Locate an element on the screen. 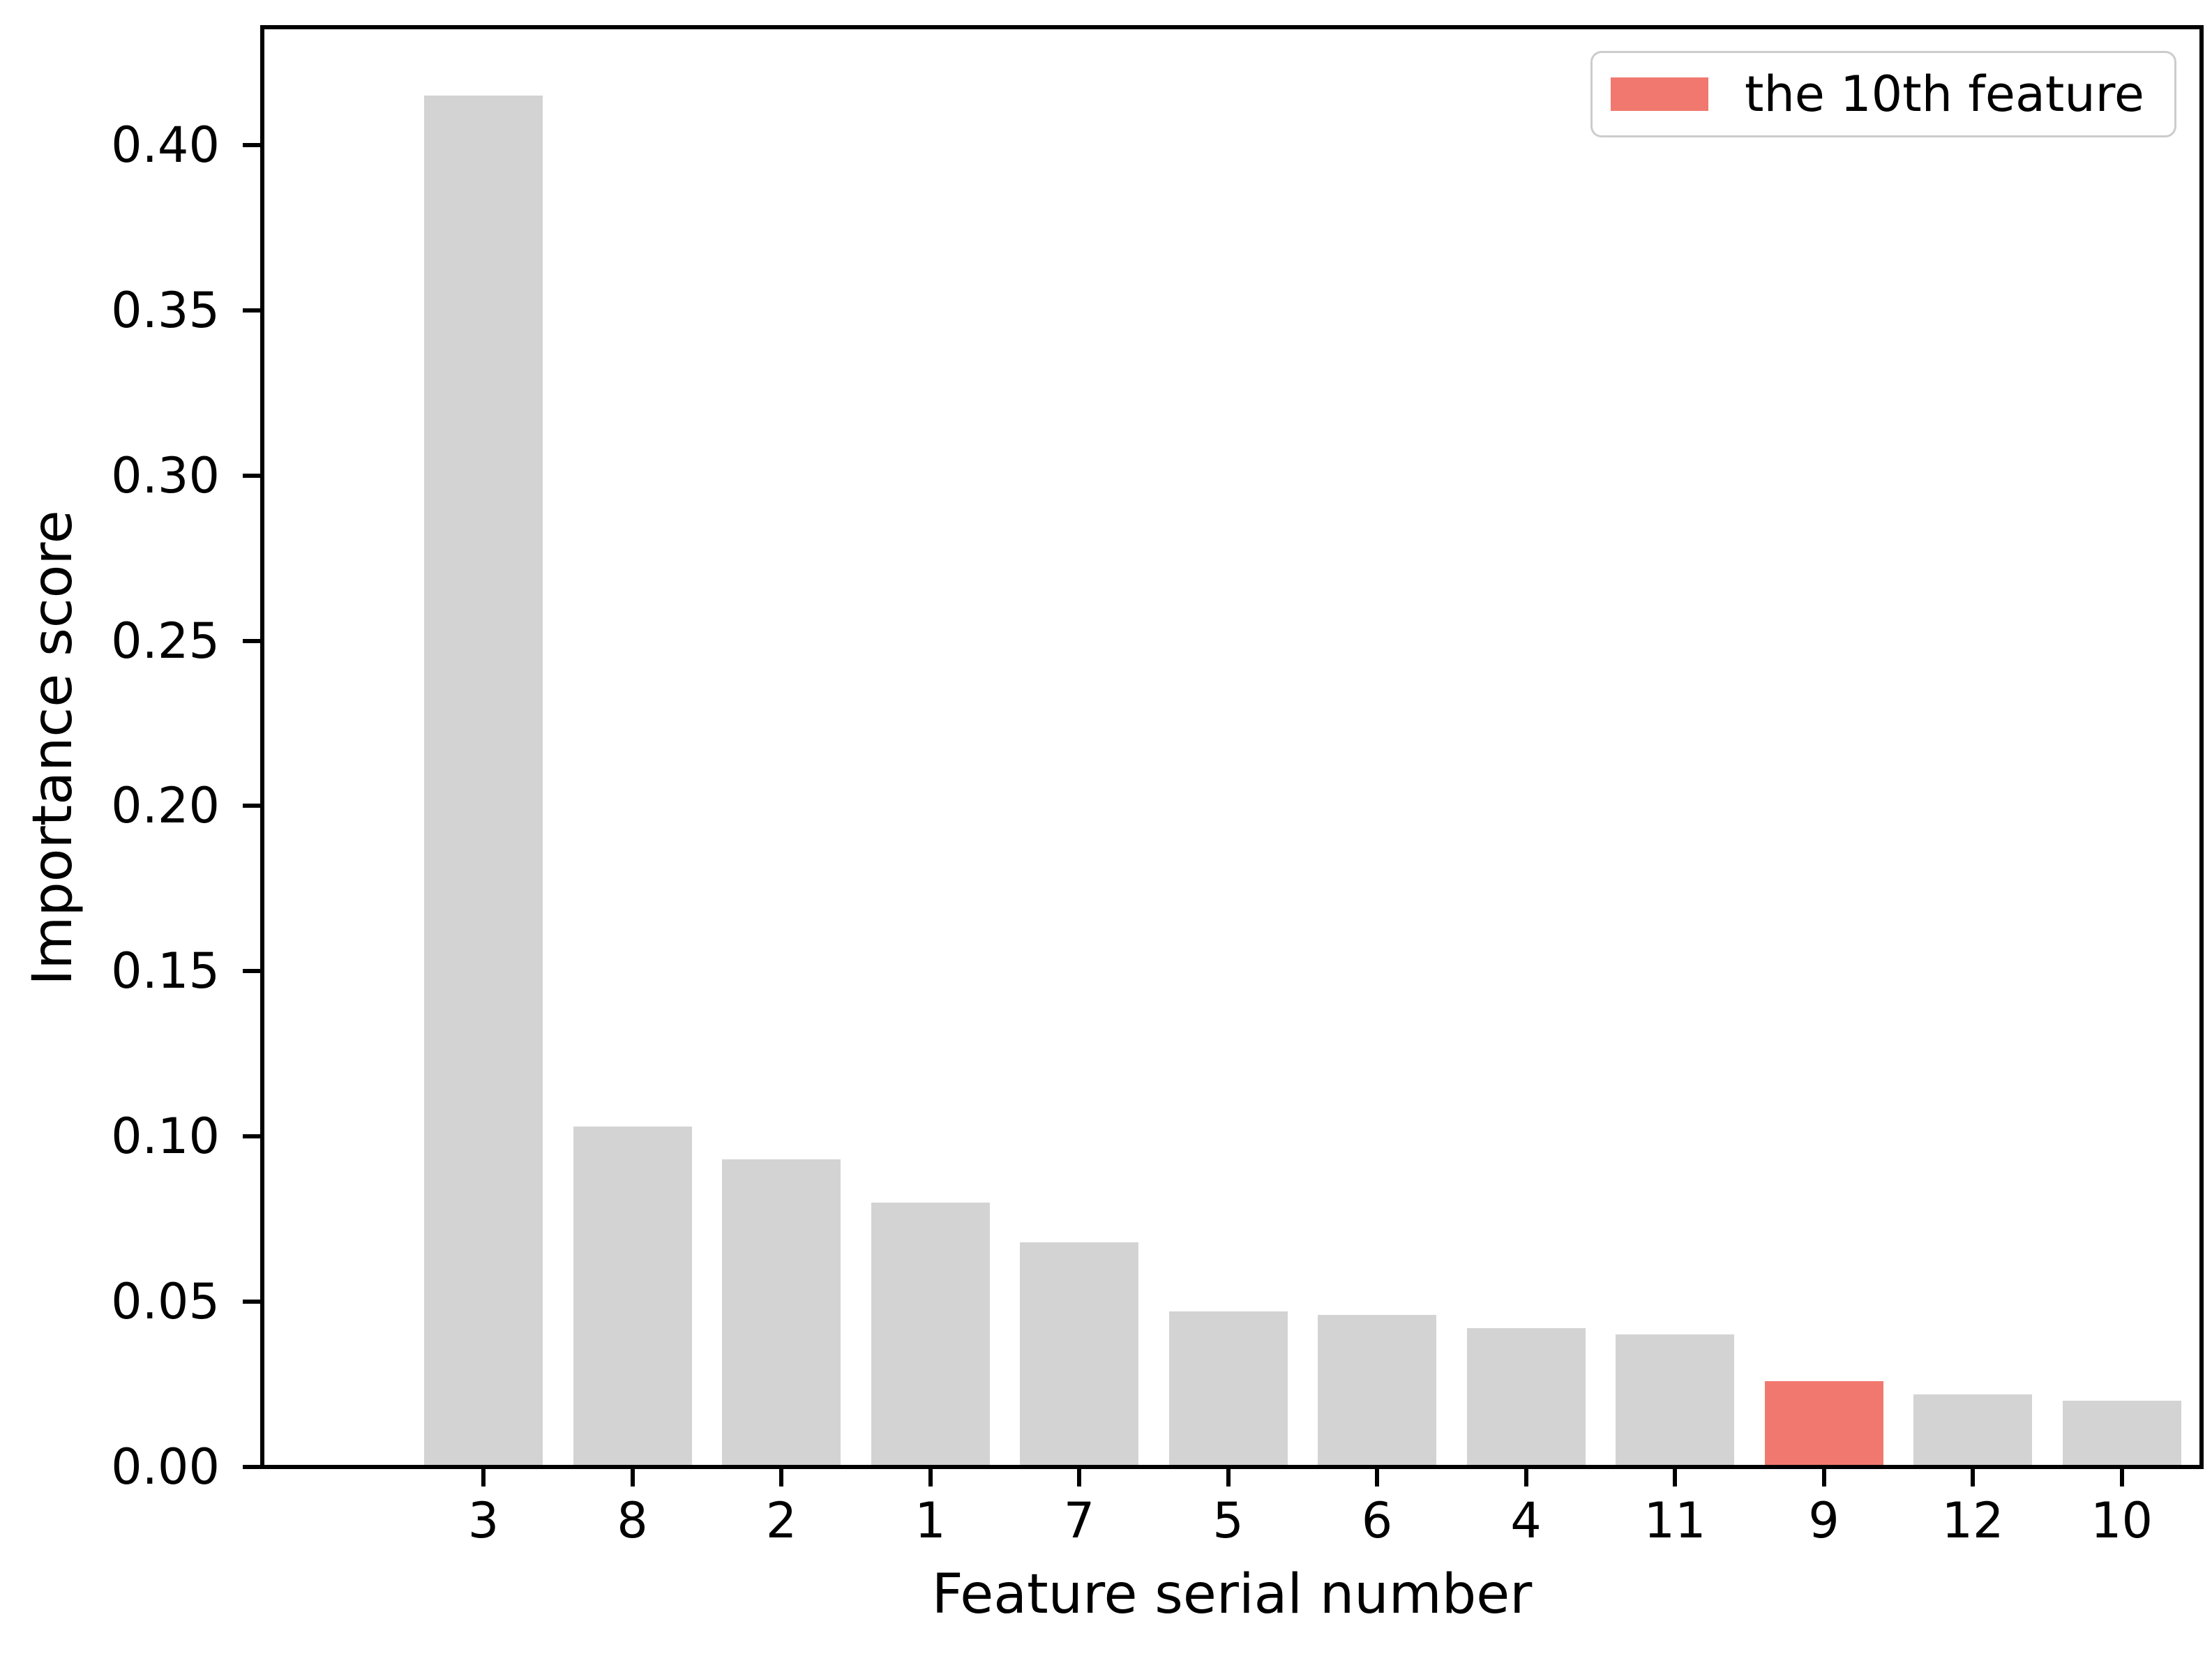  x-axis-label: Feature serial number is located at coordinates (1232, 1594).